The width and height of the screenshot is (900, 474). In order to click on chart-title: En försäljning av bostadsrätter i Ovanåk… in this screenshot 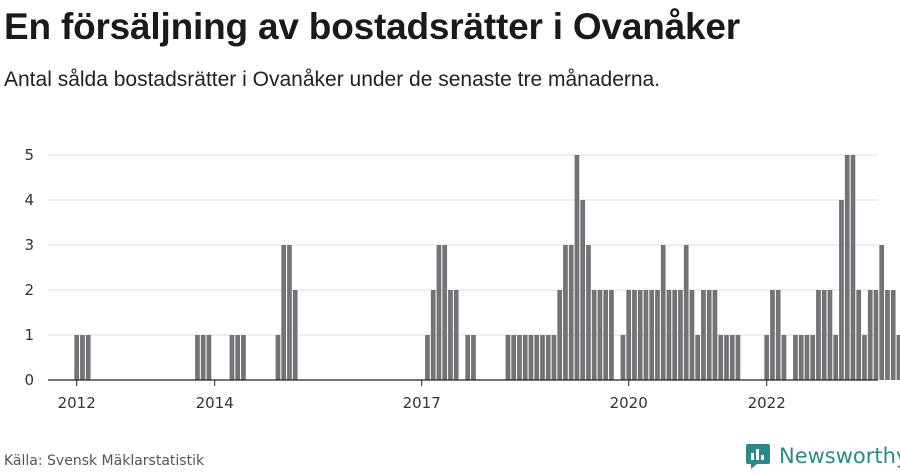, I will do `click(372, 26)`.